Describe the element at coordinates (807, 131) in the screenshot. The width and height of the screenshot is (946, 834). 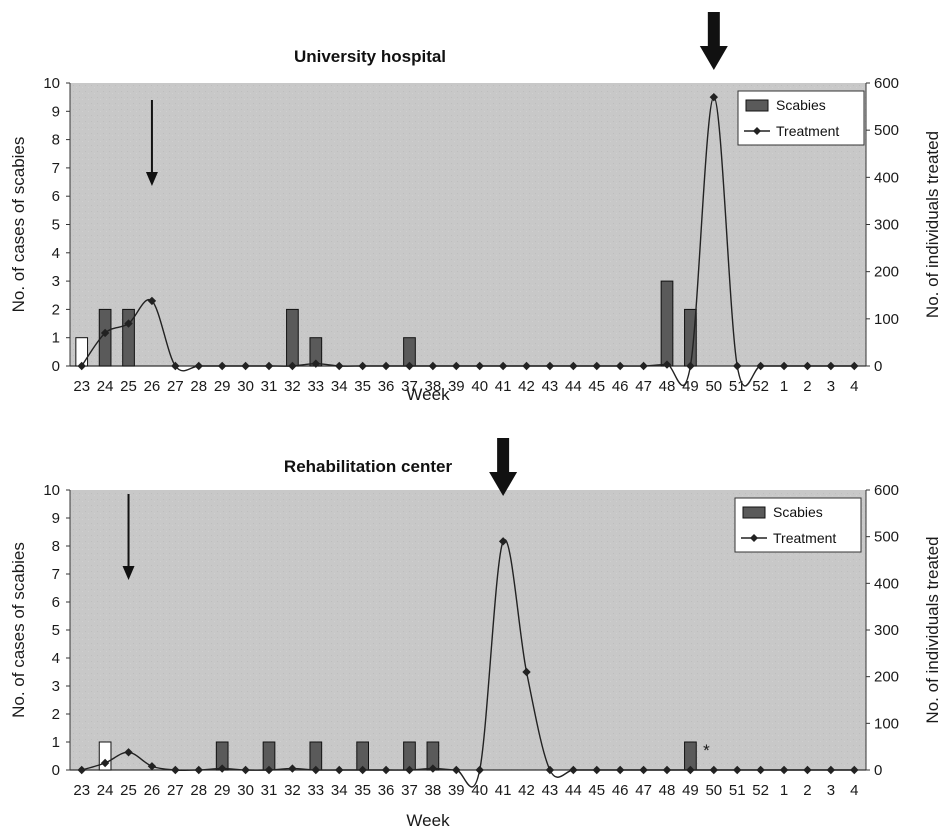
I see `legend-label-treatment: Treatment` at that location.